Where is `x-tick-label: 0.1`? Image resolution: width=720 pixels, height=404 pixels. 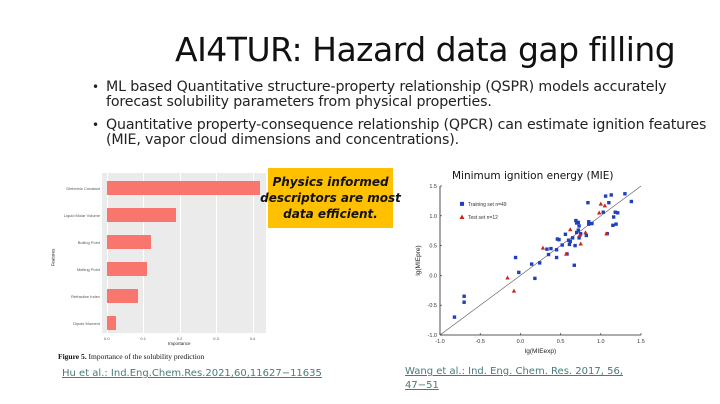 x-tick-label: 0.1 is located at coordinates (143, 338).